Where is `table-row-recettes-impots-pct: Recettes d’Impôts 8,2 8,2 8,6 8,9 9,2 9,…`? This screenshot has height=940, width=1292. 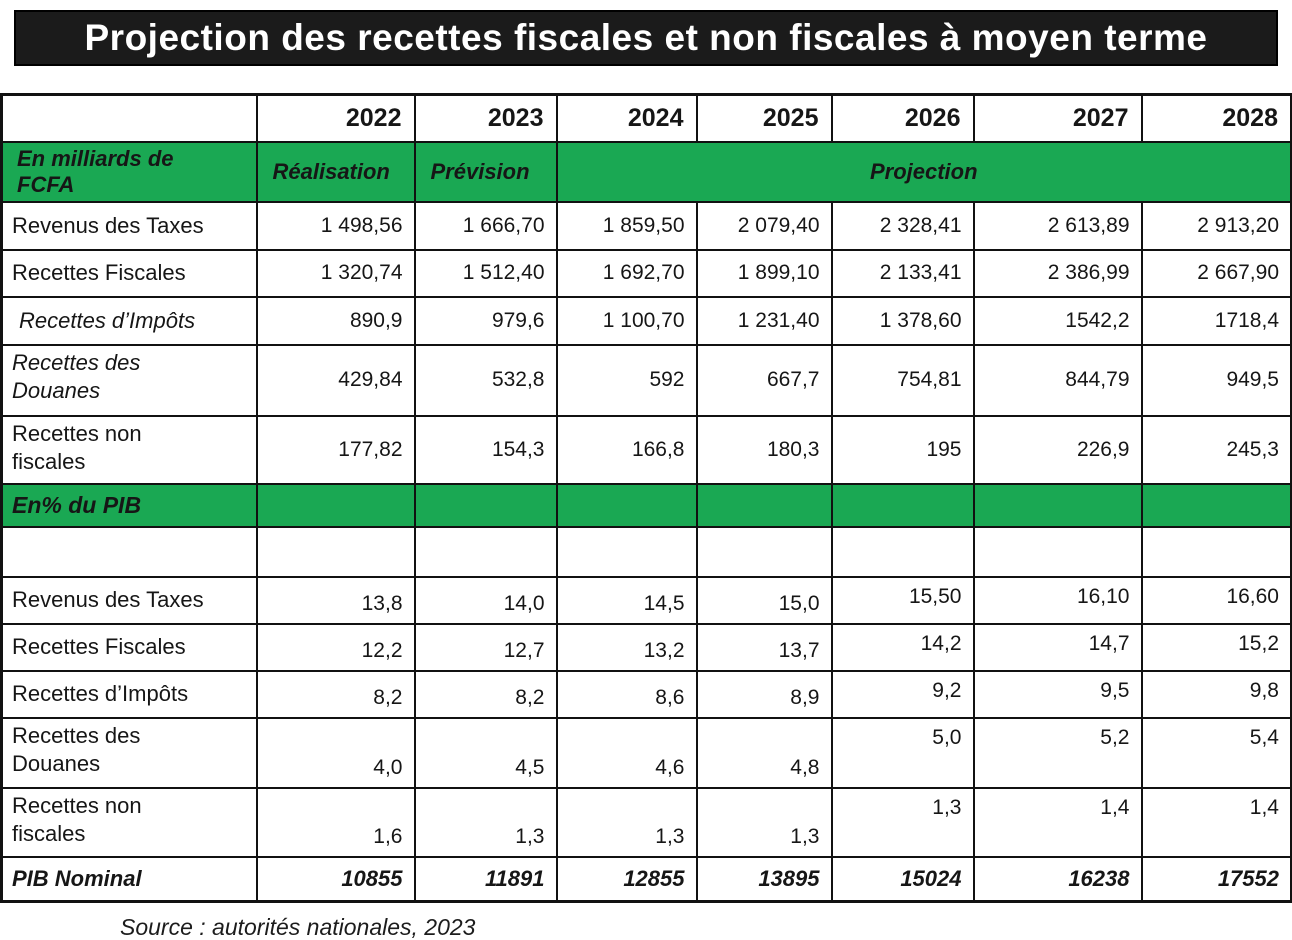 table-row-recettes-impots-pct: Recettes d’Impôts 8,2 8,2 8,6 8,9 9,2 9,… is located at coordinates (646, 694).